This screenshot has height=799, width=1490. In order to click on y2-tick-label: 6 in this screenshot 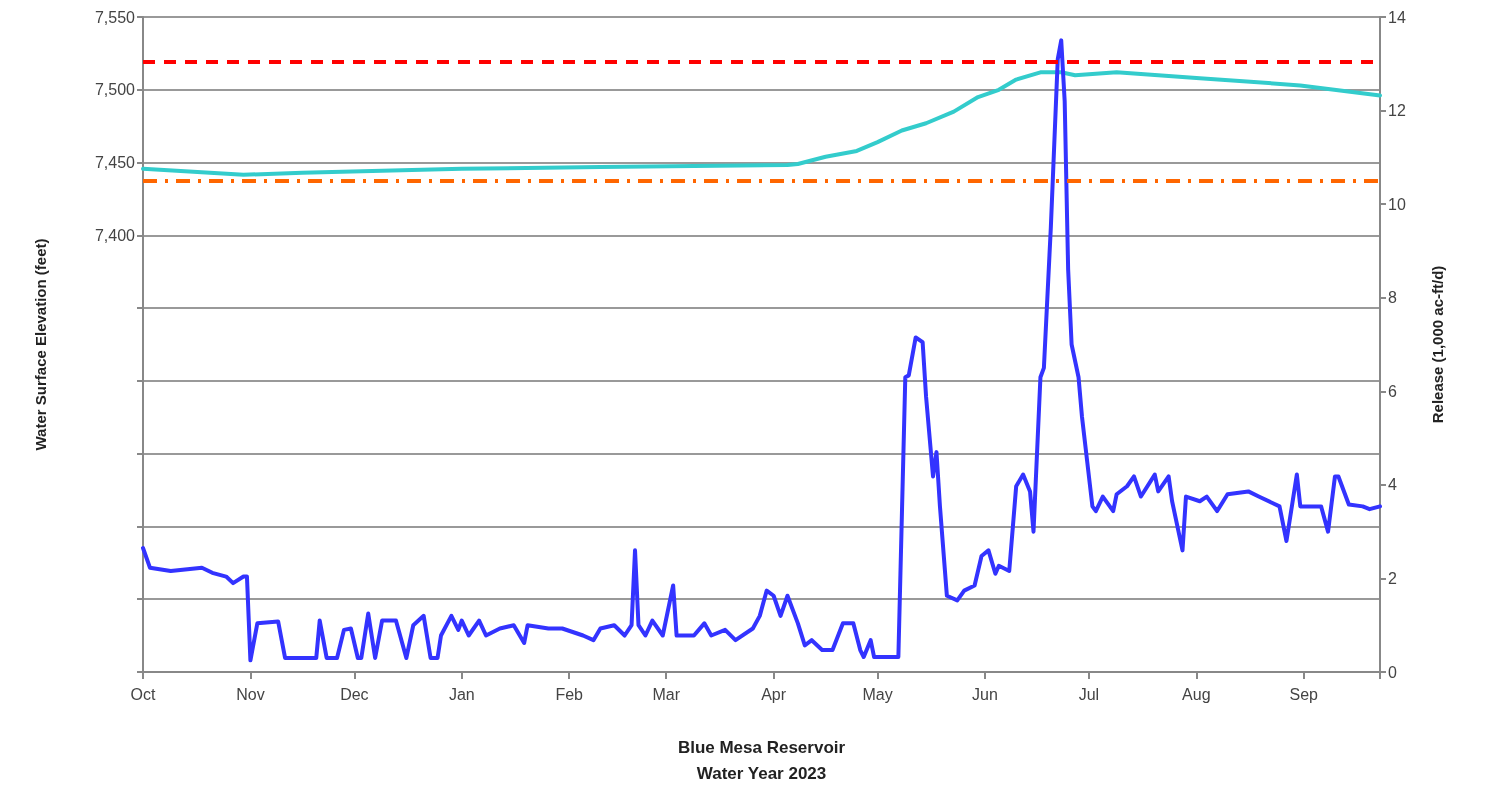, I will do `click(1392, 391)`.